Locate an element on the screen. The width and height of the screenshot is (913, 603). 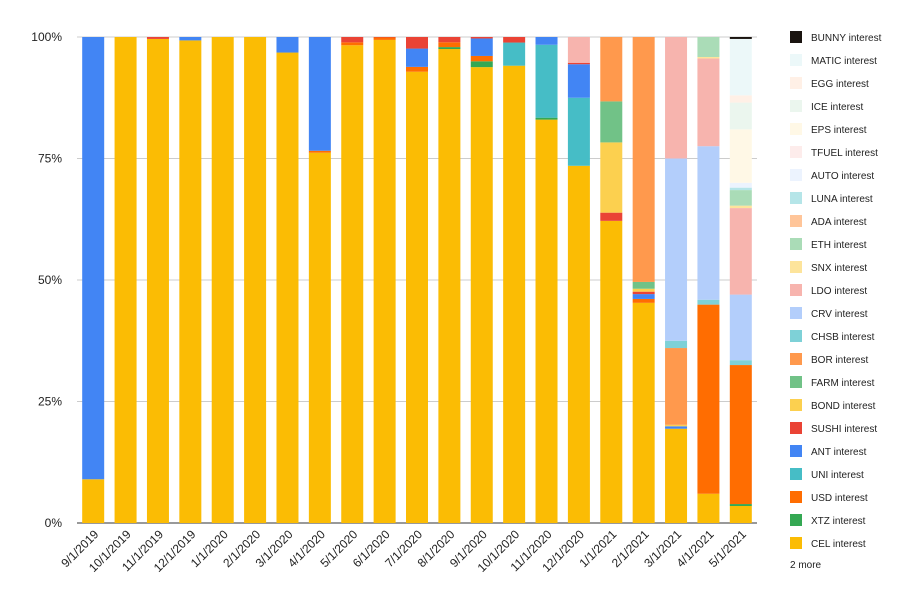
y-axis: 0% 25% 50% 75% 100% is located at coordinates (46, 280).